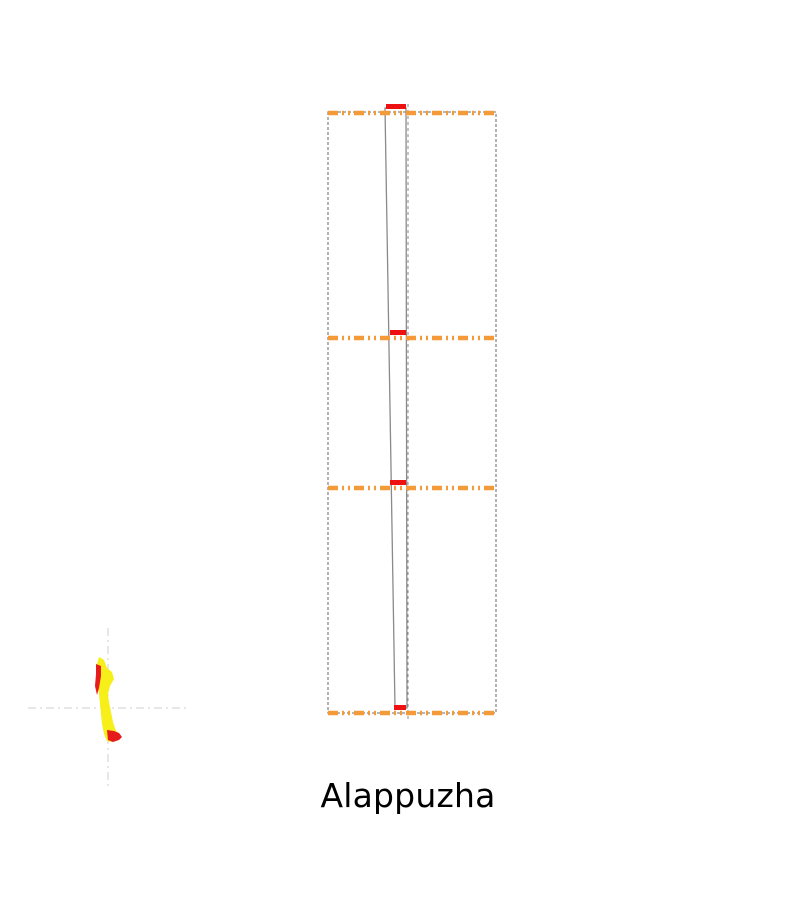 The width and height of the screenshot is (800, 904). I want to click on district-outer-boundary, so click(412, 412).